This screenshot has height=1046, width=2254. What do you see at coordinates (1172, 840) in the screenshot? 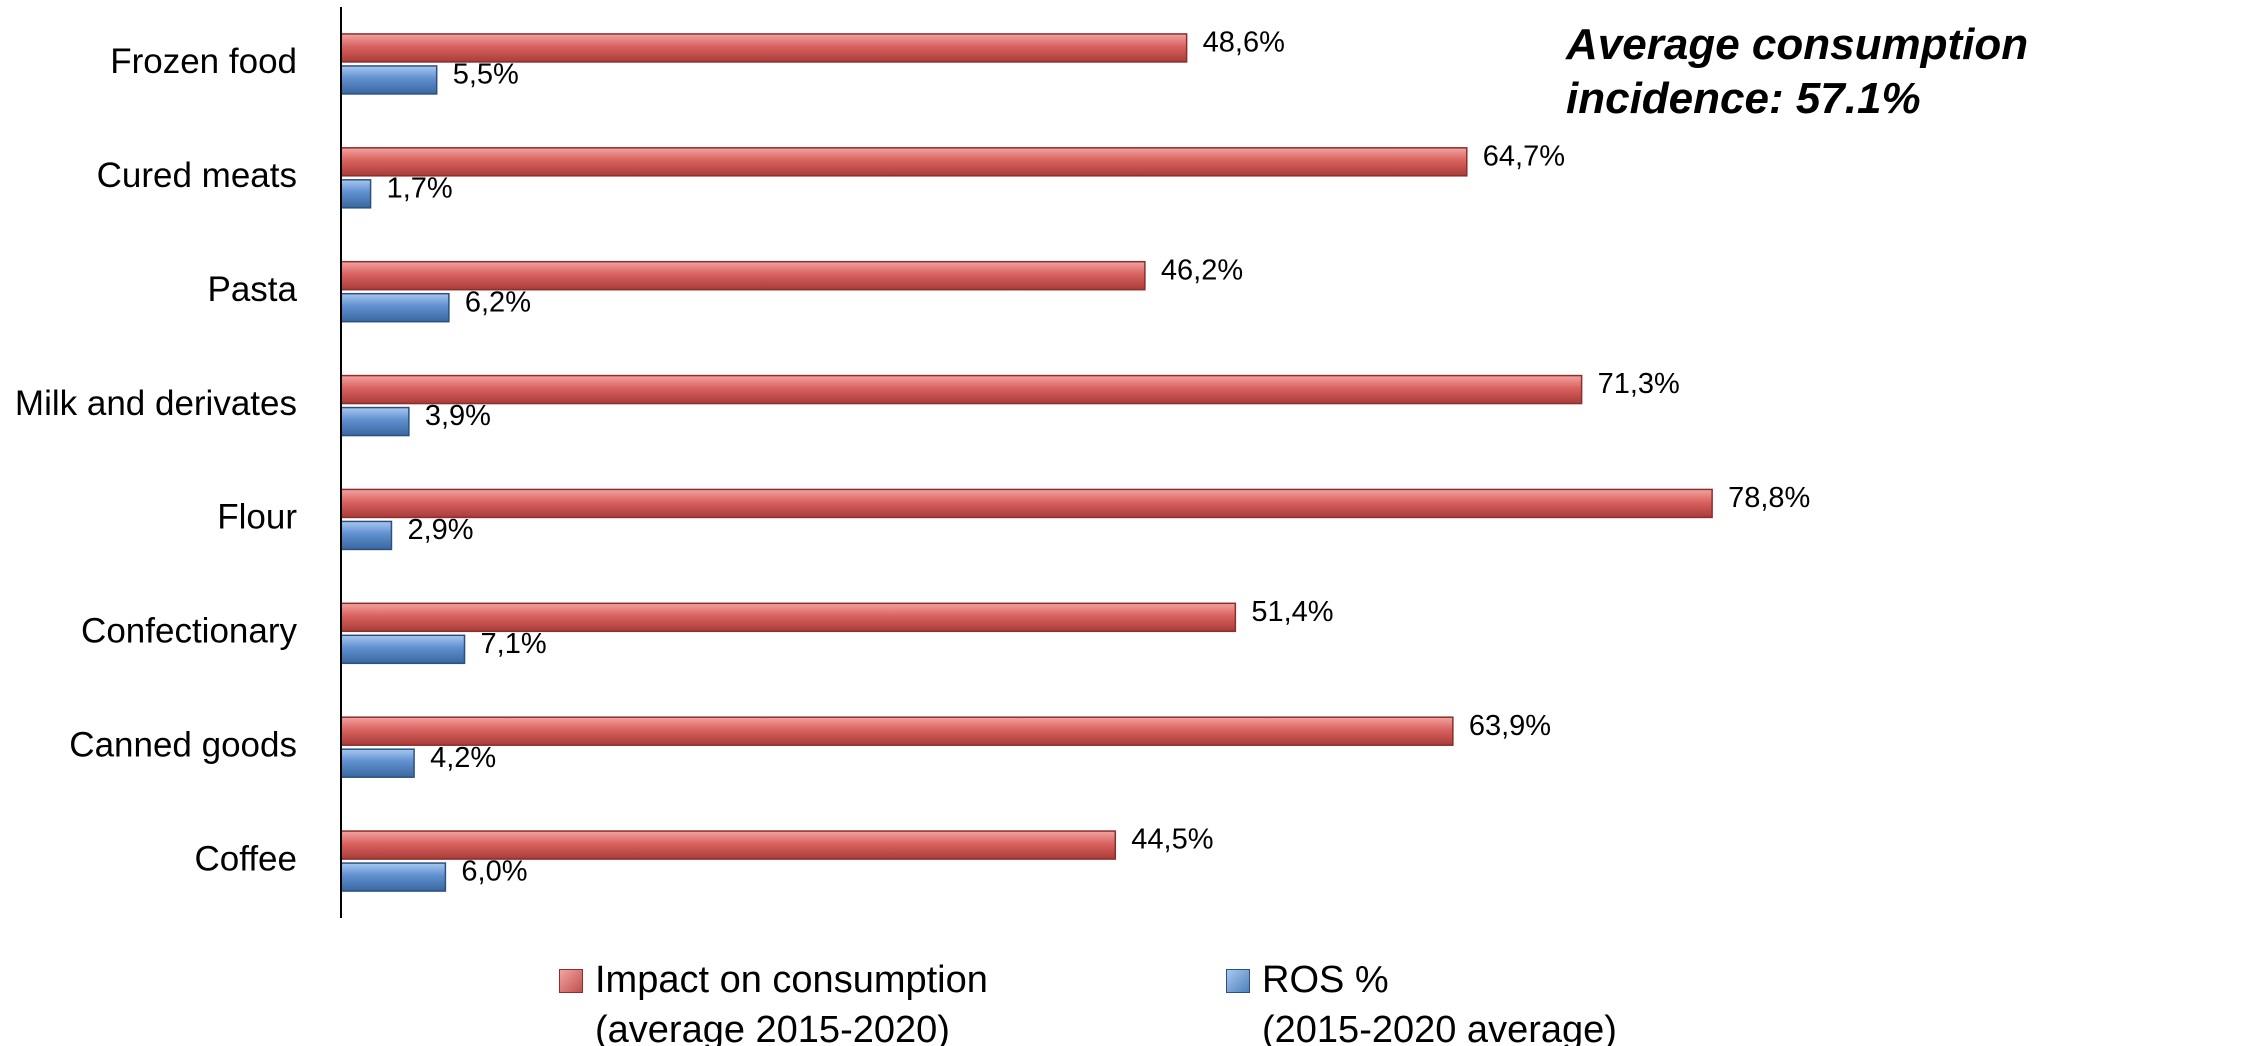
I see `value-label: 44,5%` at bounding box center [1172, 840].